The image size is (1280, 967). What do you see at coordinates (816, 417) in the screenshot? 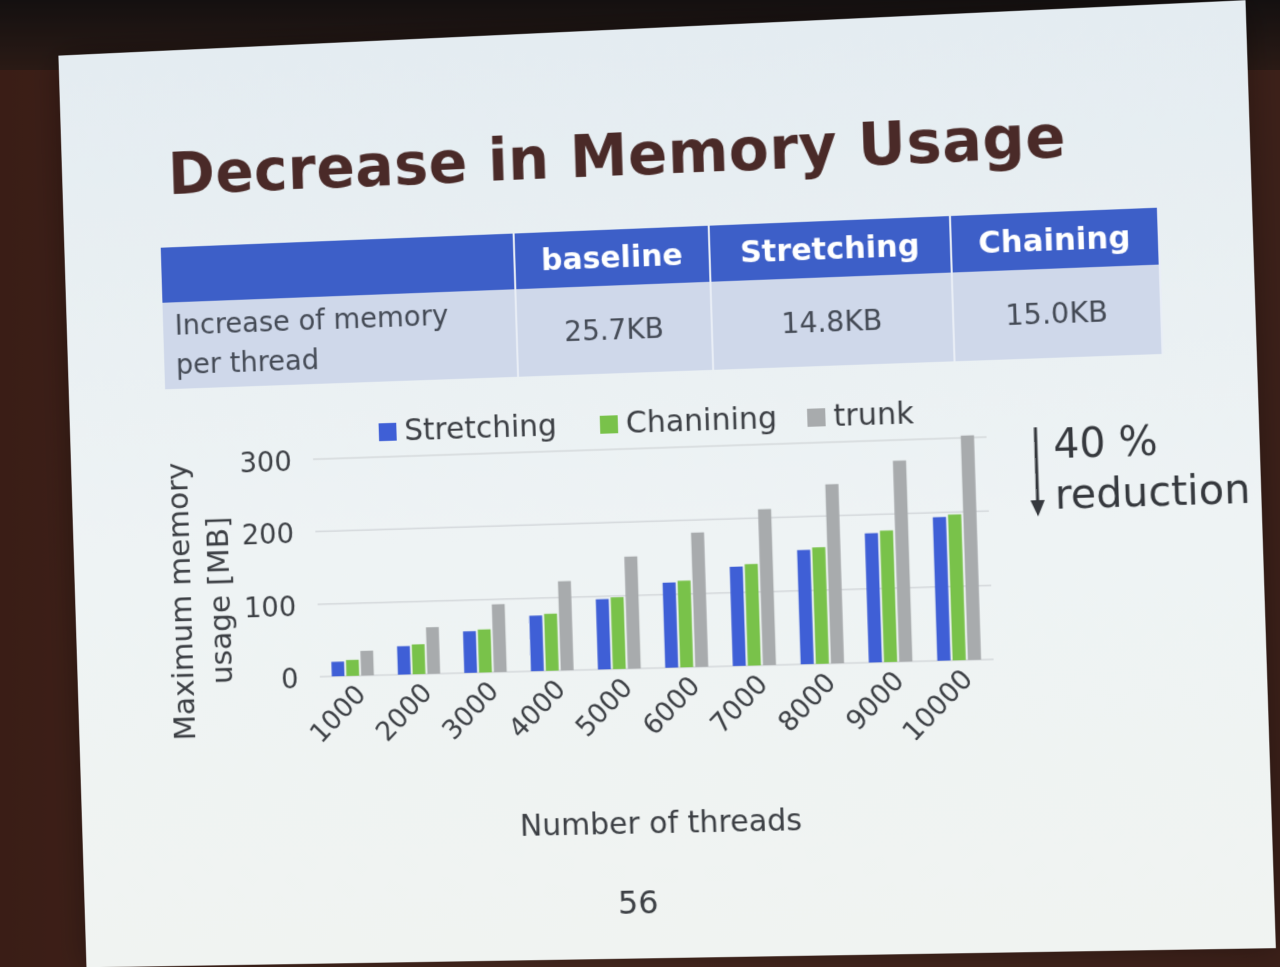
I see `legend-swatch-trunk` at bounding box center [816, 417].